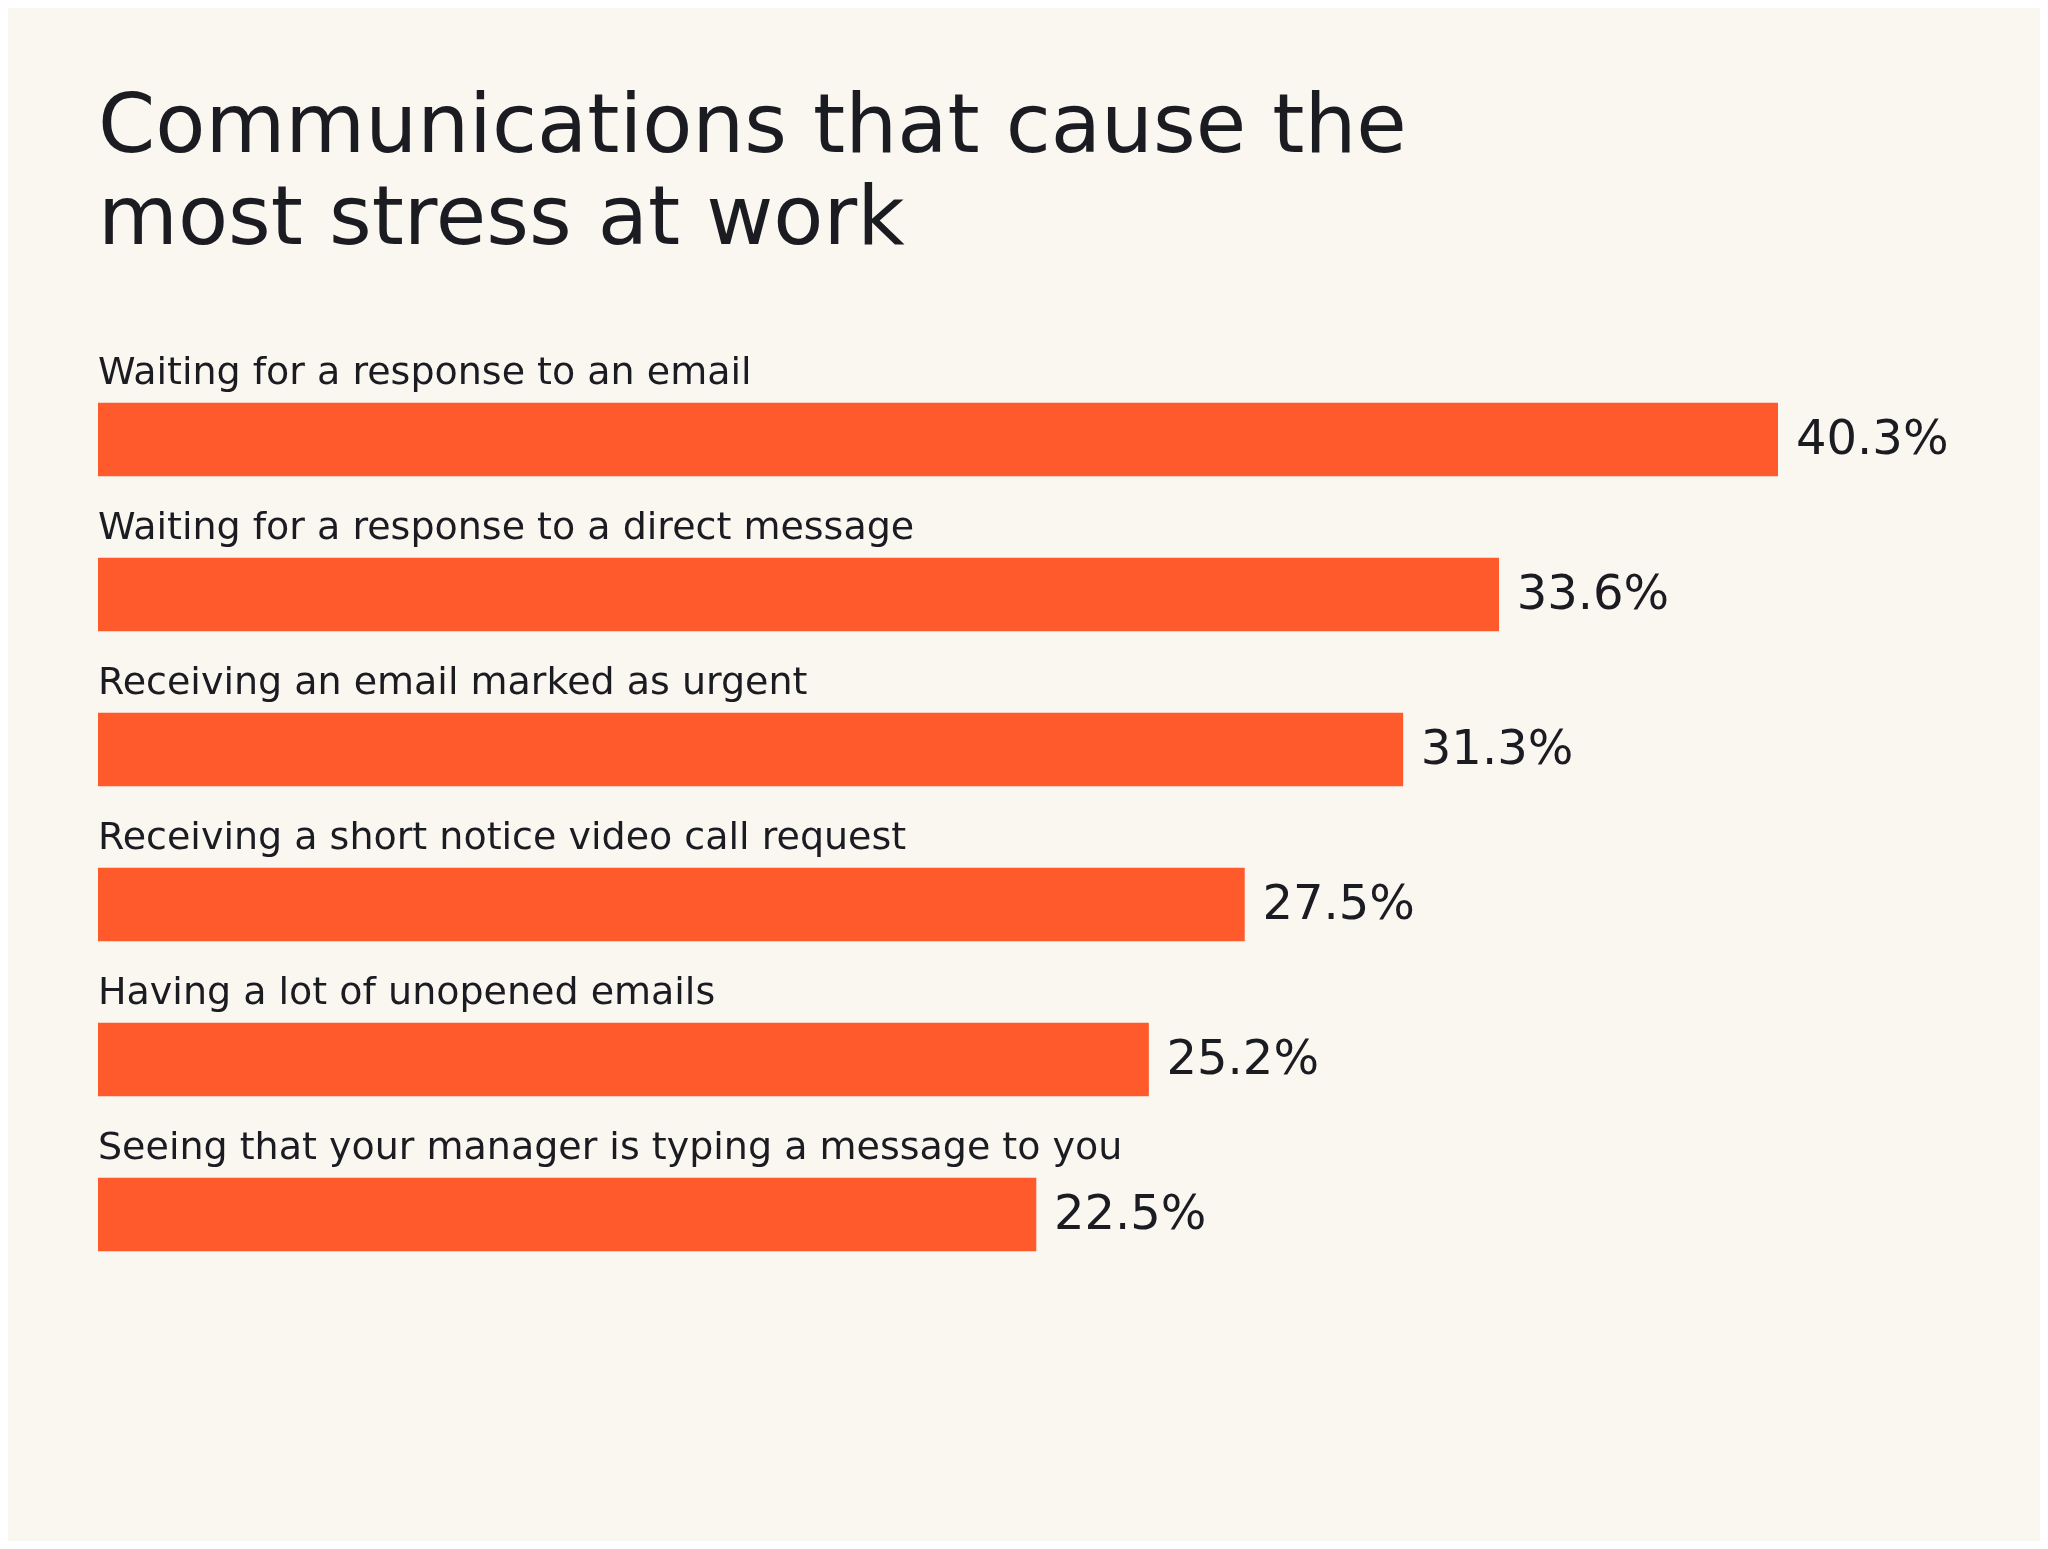 Image resolution: width=2048 pixels, height=1549 pixels. What do you see at coordinates (506, 525) in the screenshot?
I see `y-tick-label: Waiting for a response to a direct message` at bounding box center [506, 525].